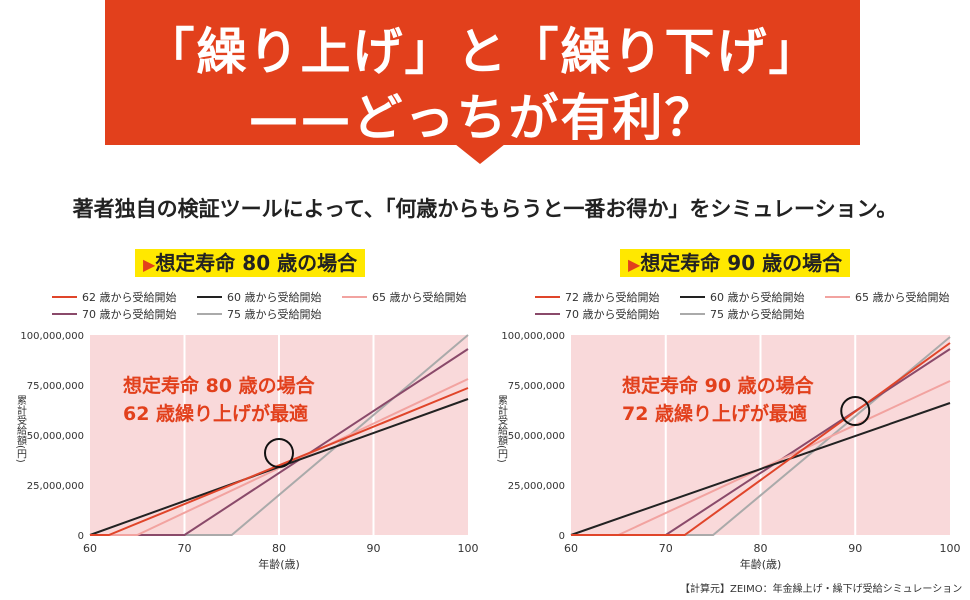  I want to click on chart-1-title-text: 想定寿命 80 歳の場合, so click(256, 263).